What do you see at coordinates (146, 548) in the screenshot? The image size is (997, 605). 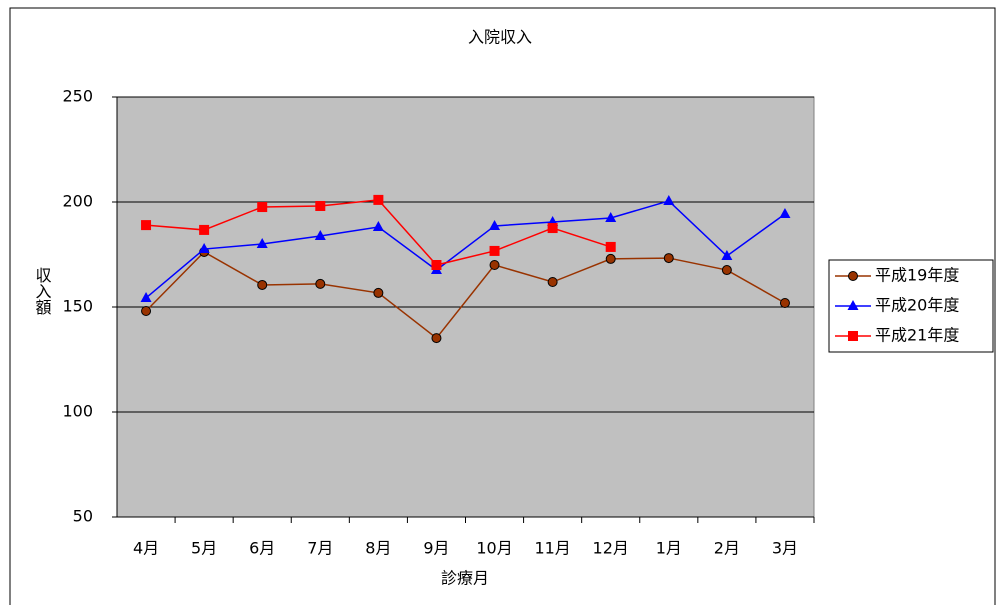 I see `x-tick-label: 4月` at bounding box center [146, 548].